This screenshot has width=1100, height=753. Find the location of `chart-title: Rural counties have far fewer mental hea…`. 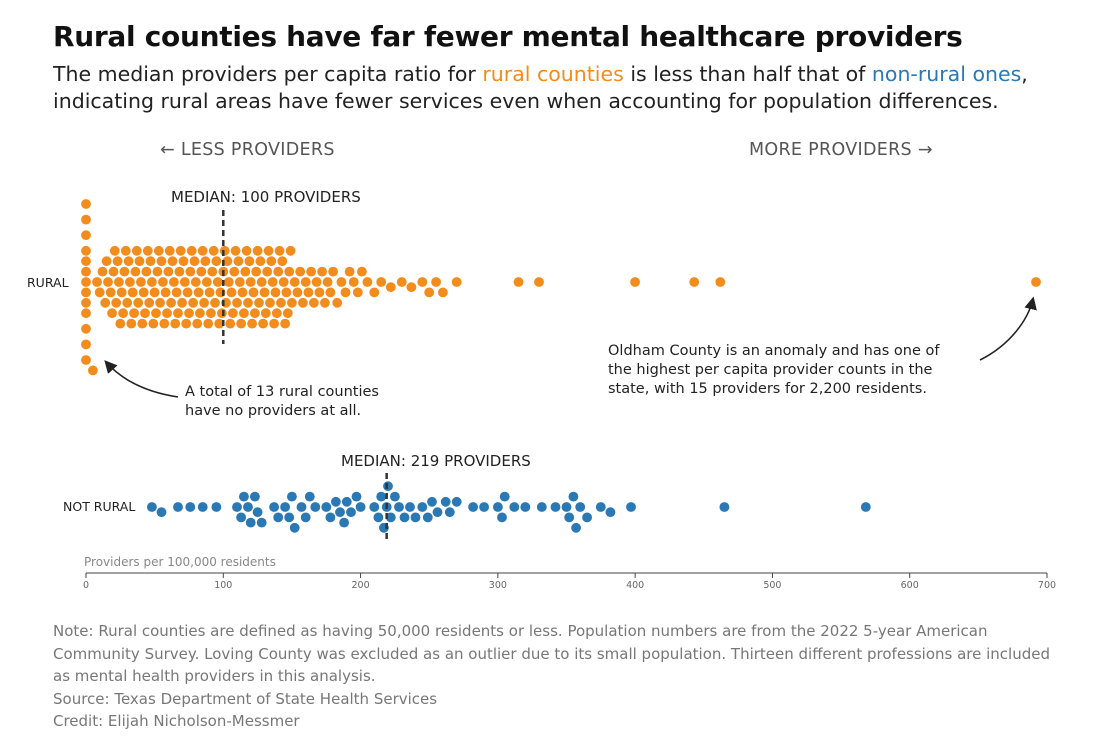

chart-title: Rural counties have far fewer mental hea… is located at coordinates (508, 36).